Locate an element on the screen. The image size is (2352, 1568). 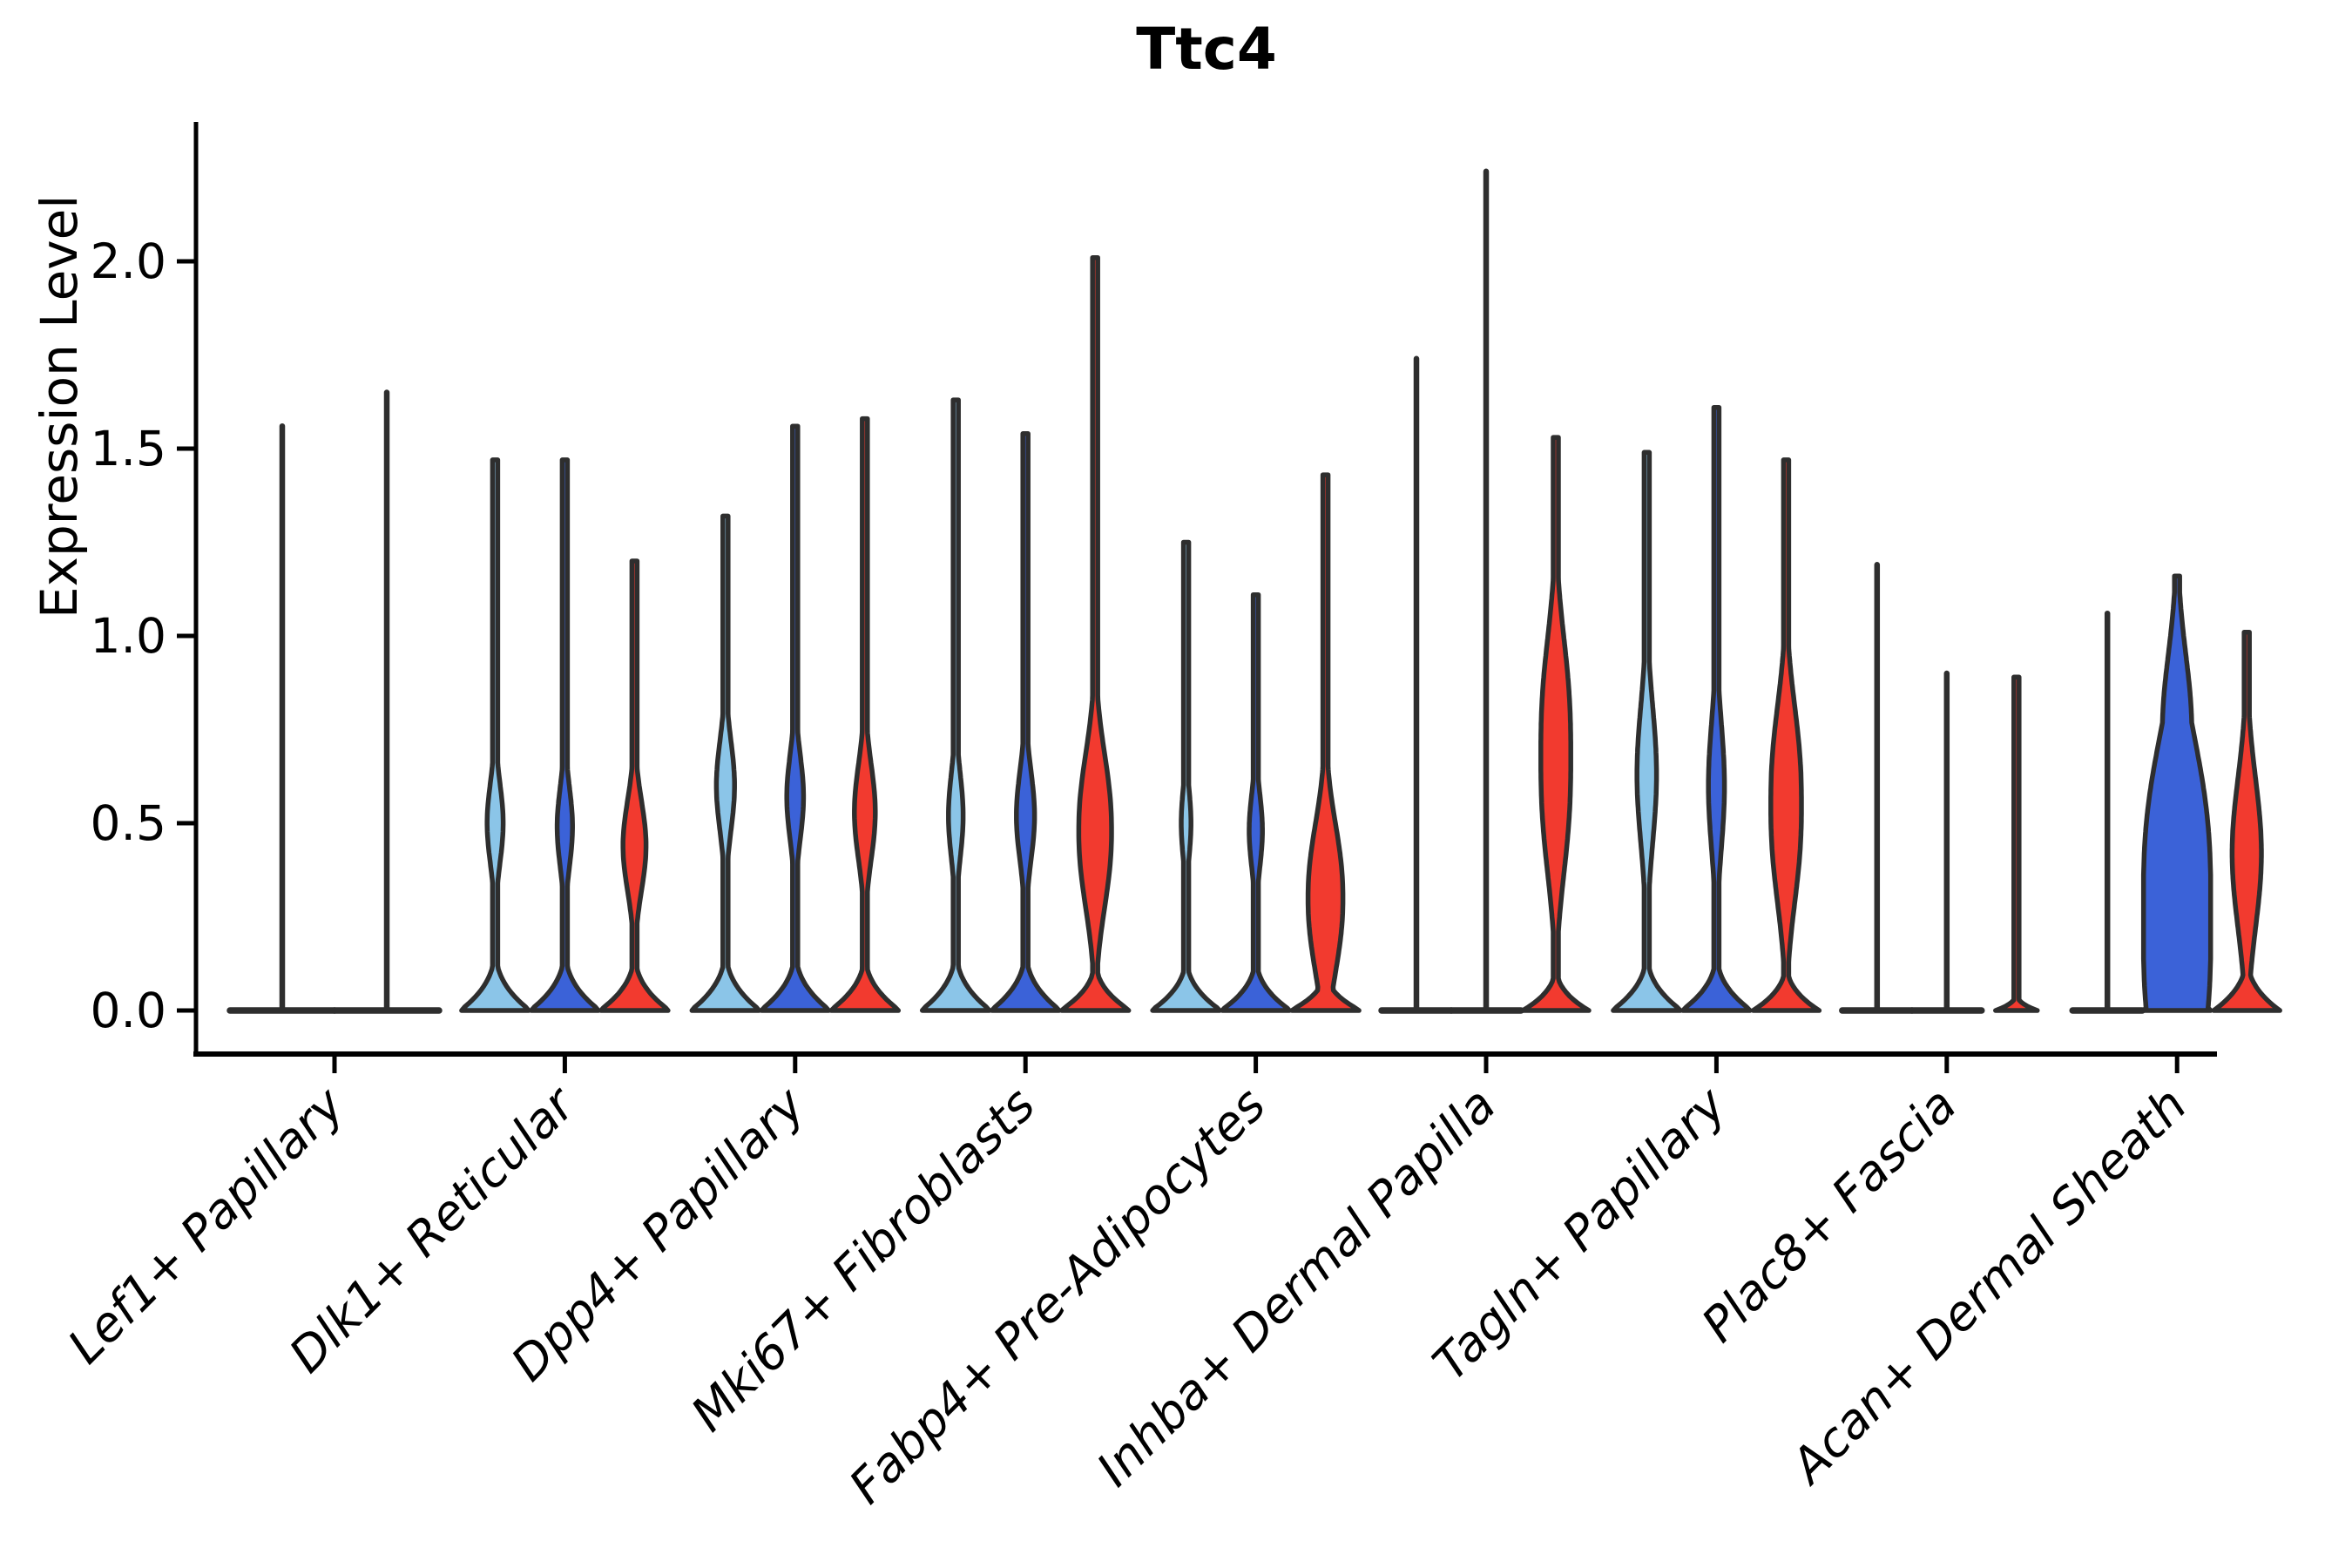
x-tick-label: Inhba+ Dermal Papilla is located at coordinates (1296, 1287).